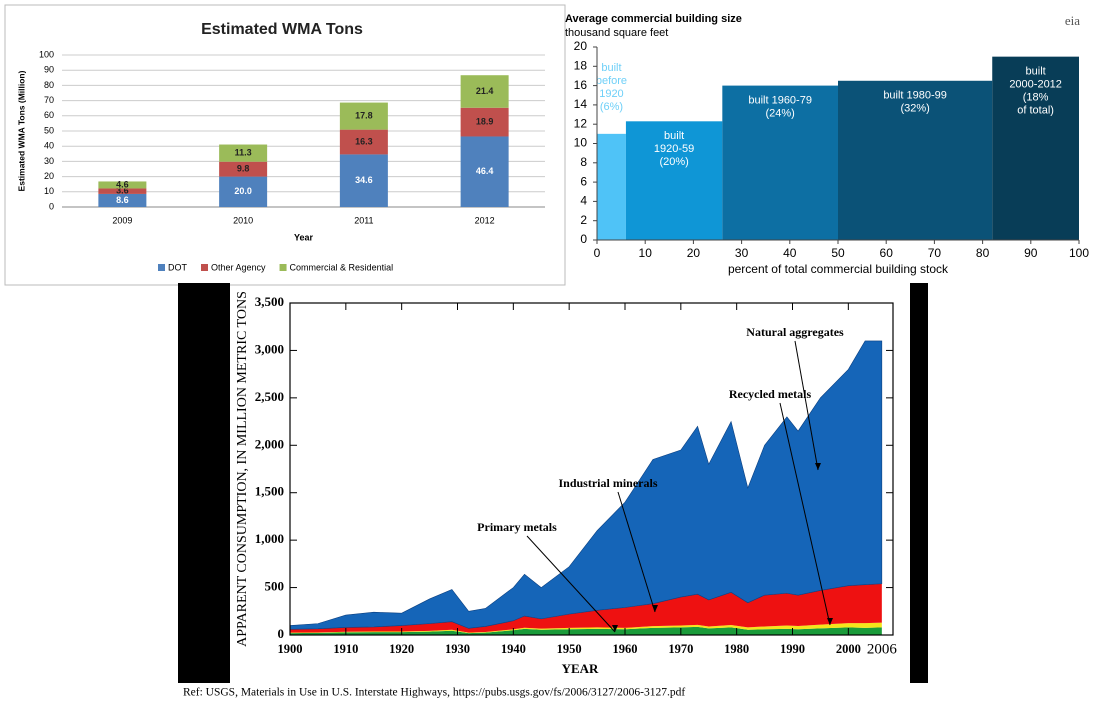 This screenshot has height=703, width=1093. I want to click on x-tick-label: 2012, so click(485, 220).